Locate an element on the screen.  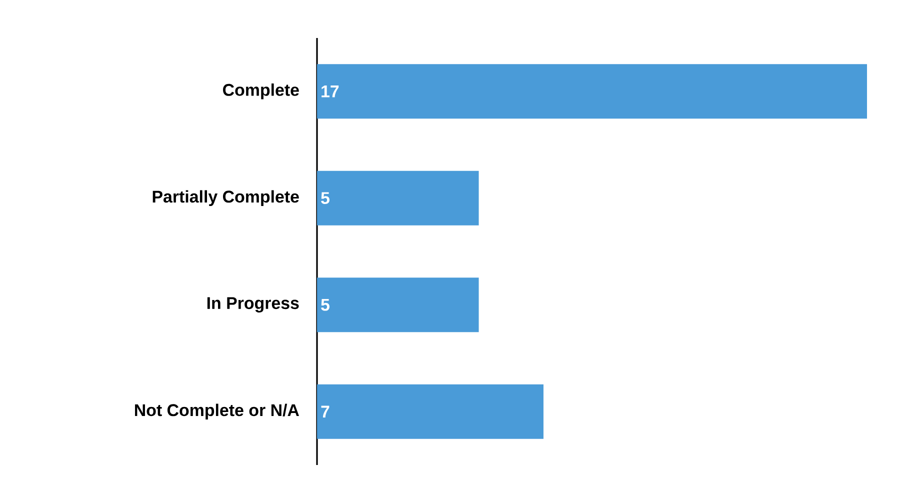
y-tick-label: In Progress is located at coordinates (253, 304).